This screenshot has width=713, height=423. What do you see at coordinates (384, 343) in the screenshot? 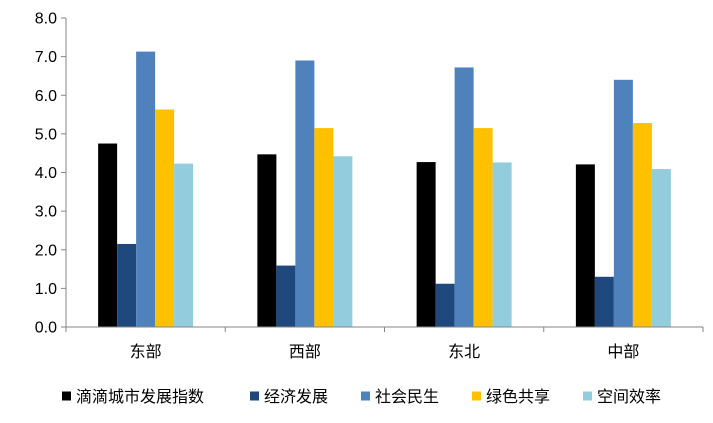
I see `x-axis: 东部 西部 东北 中部` at bounding box center [384, 343].